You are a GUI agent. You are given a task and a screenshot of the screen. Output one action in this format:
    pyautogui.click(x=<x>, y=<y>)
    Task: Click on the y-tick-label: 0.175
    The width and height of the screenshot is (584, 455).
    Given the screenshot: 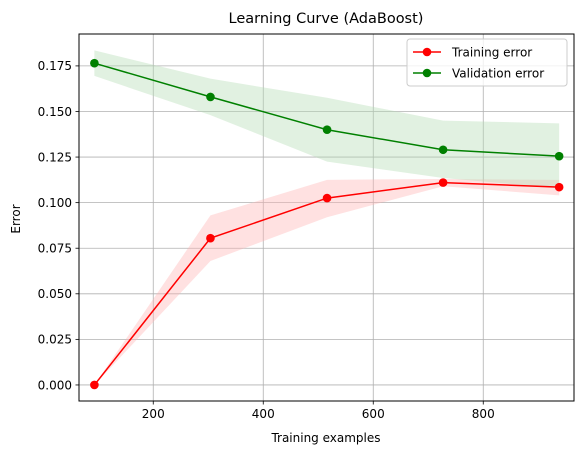 What is the action you would take?
    pyautogui.click(x=55, y=66)
    